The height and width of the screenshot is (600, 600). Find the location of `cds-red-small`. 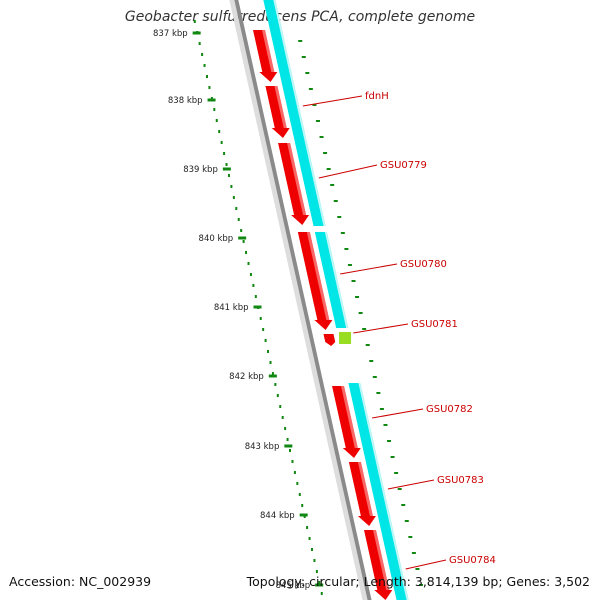

cds-red-small is located at coordinates (329, 340).